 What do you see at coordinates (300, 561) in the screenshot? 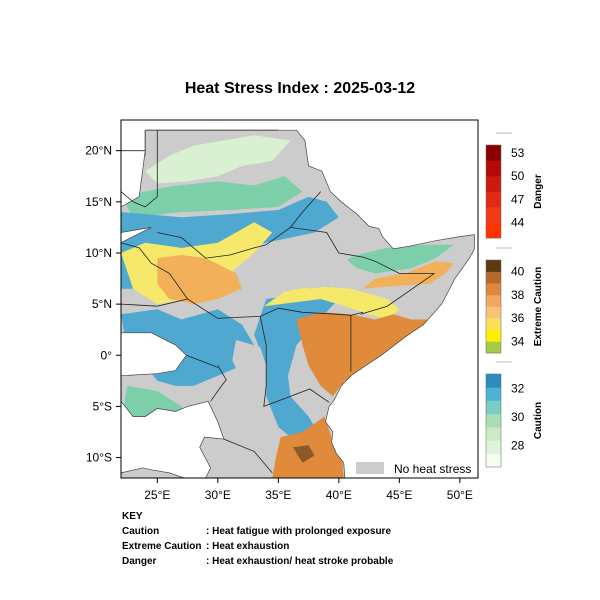
I see `key-desc: : Heat exhaustion/ heat stroke probable` at bounding box center [300, 561].